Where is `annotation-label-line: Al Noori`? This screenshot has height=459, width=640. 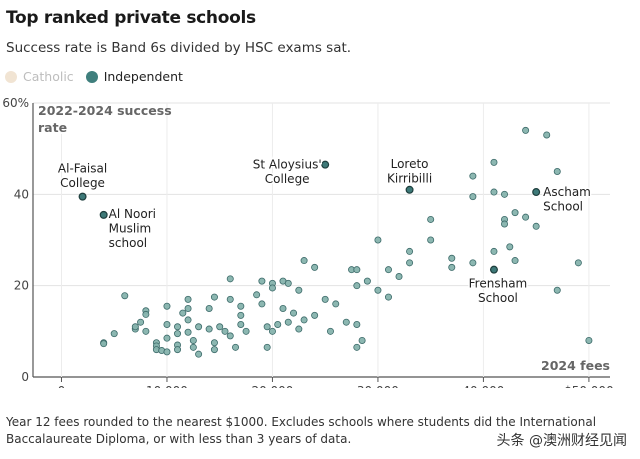 annotation-label-line: Al Noori is located at coordinates (132, 214).